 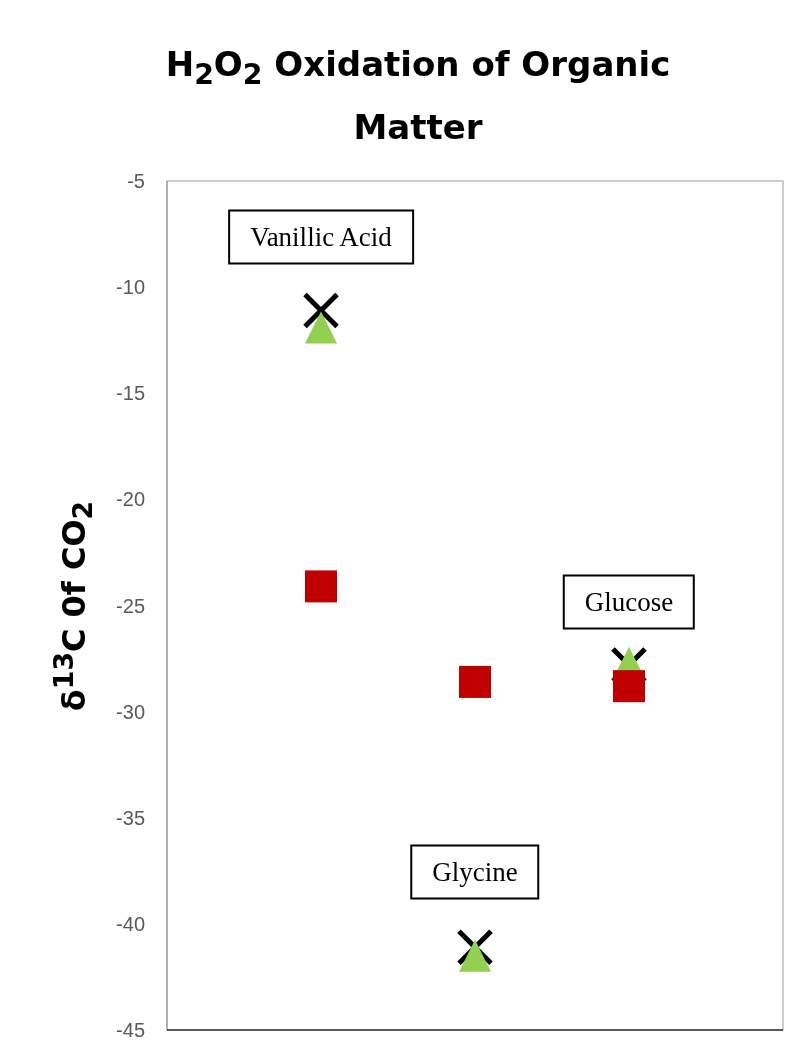 What do you see at coordinates (629, 602) in the screenshot?
I see `annotation: Glucose` at bounding box center [629, 602].